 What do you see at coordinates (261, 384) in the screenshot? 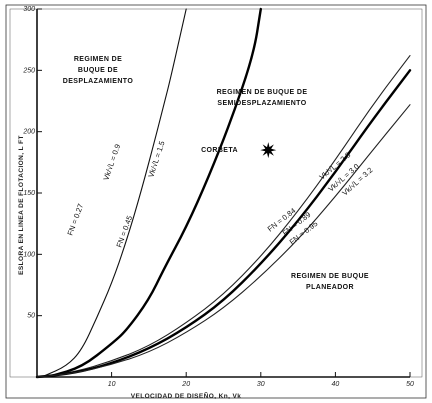
I see `x-tick-label: 30` at bounding box center [261, 384].